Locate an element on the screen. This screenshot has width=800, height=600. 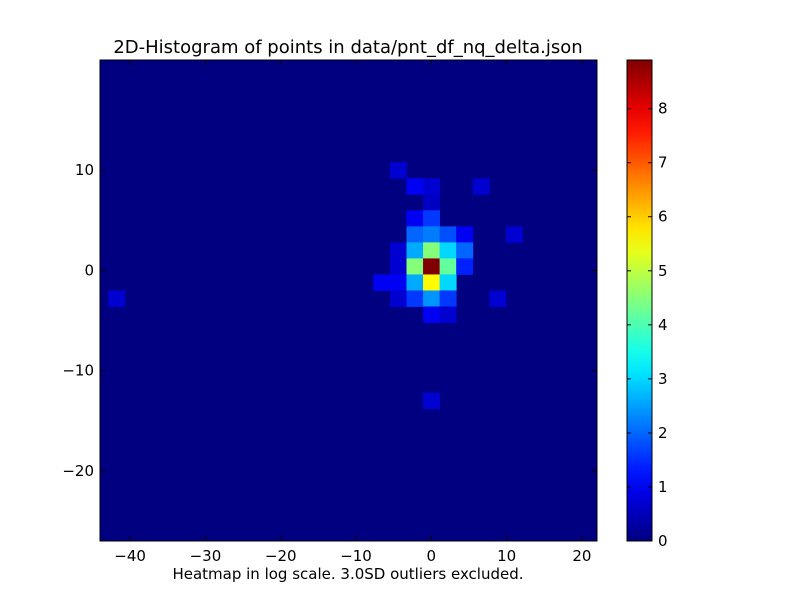
x-tick-label: 20 is located at coordinates (581, 556).